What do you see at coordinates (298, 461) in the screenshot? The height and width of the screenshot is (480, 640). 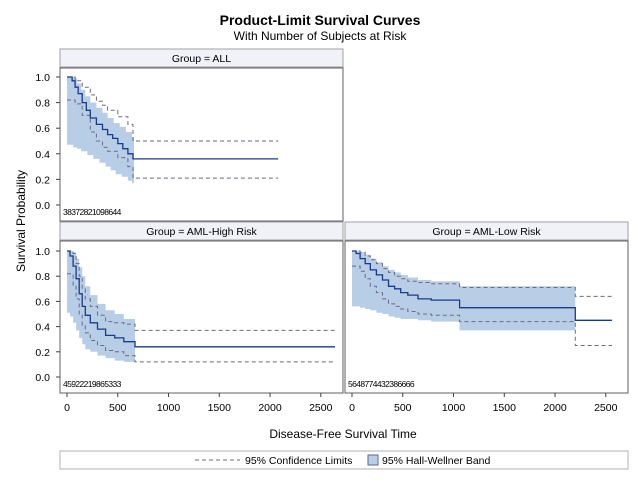 I see `legend-label-confidence: 95% Confidence Limits` at bounding box center [298, 461].